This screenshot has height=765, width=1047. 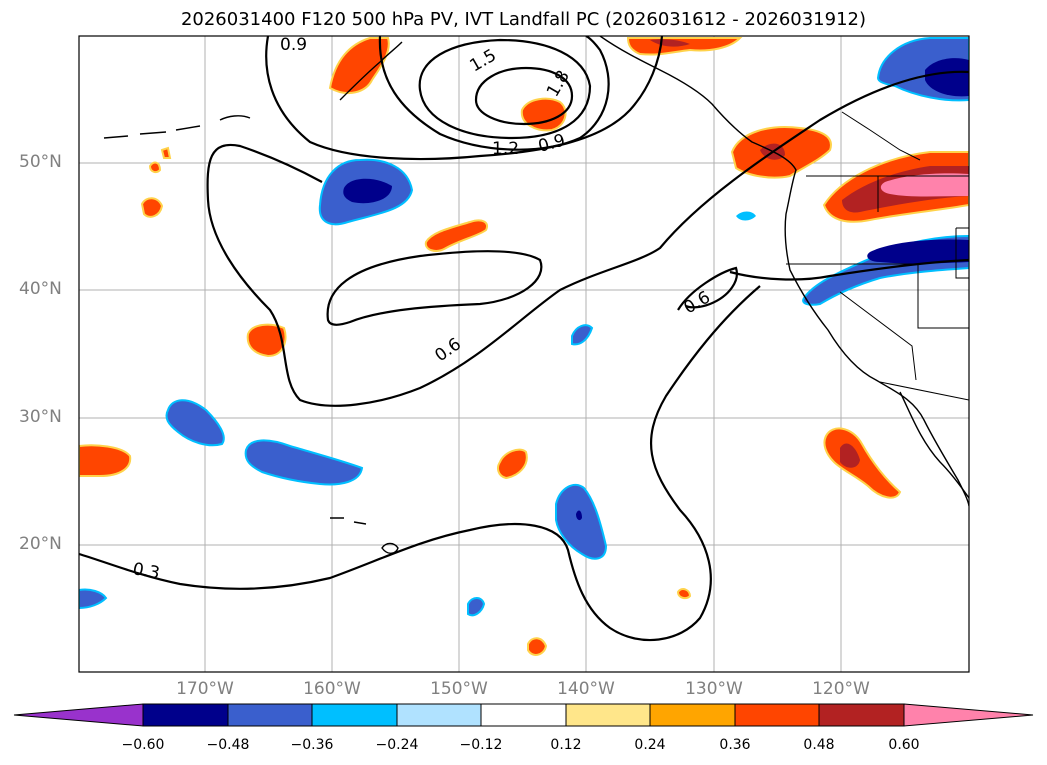 What do you see at coordinates (78, 715) in the screenshot?
I see `colorbar-extend-low` at bounding box center [78, 715].